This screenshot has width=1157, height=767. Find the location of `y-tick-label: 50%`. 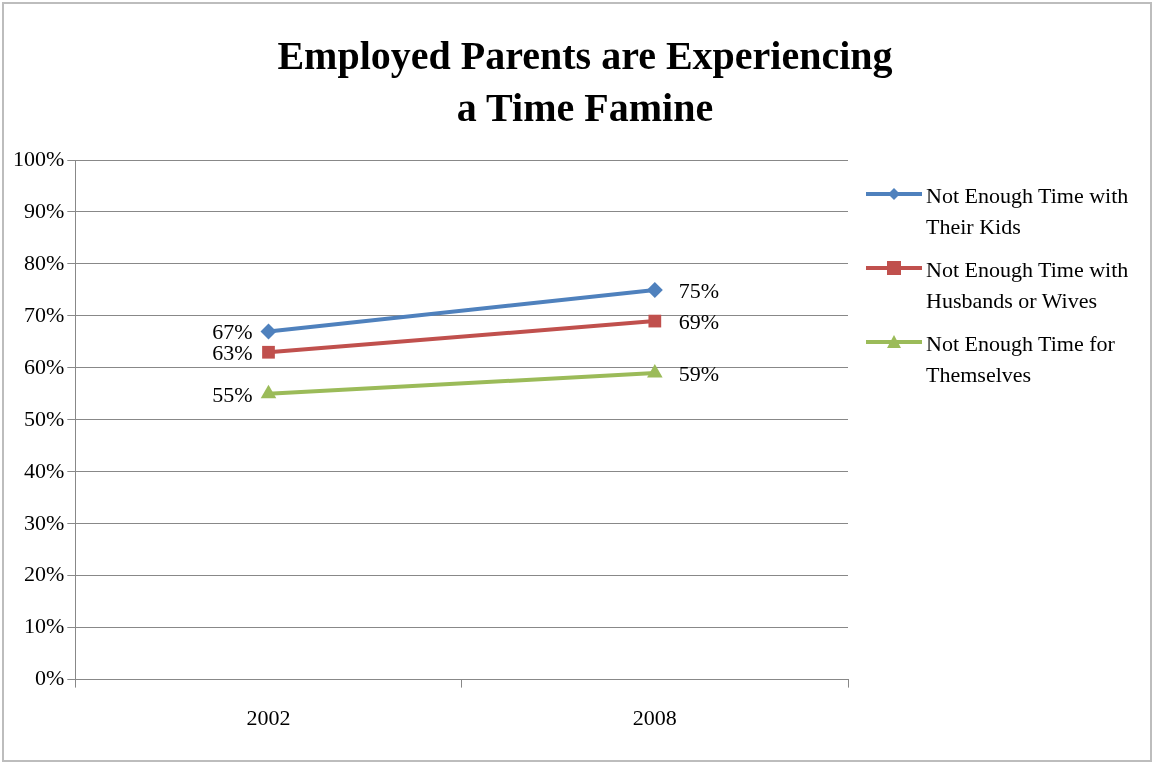

y-tick-label: 50% is located at coordinates (44, 418).